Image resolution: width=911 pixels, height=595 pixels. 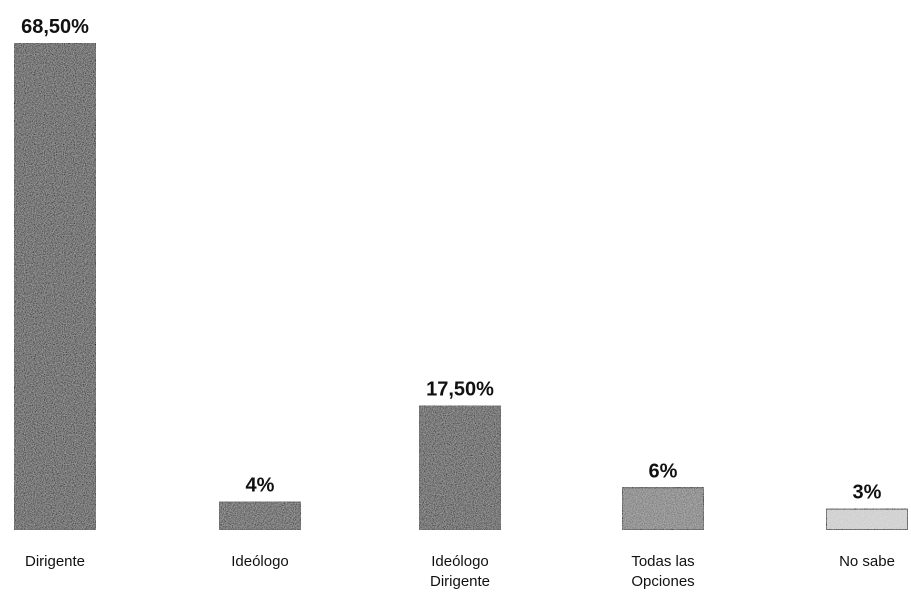 What do you see at coordinates (460, 571) in the screenshot?
I see `category-label: Ideólogo Dirigente` at bounding box center [460, 571].